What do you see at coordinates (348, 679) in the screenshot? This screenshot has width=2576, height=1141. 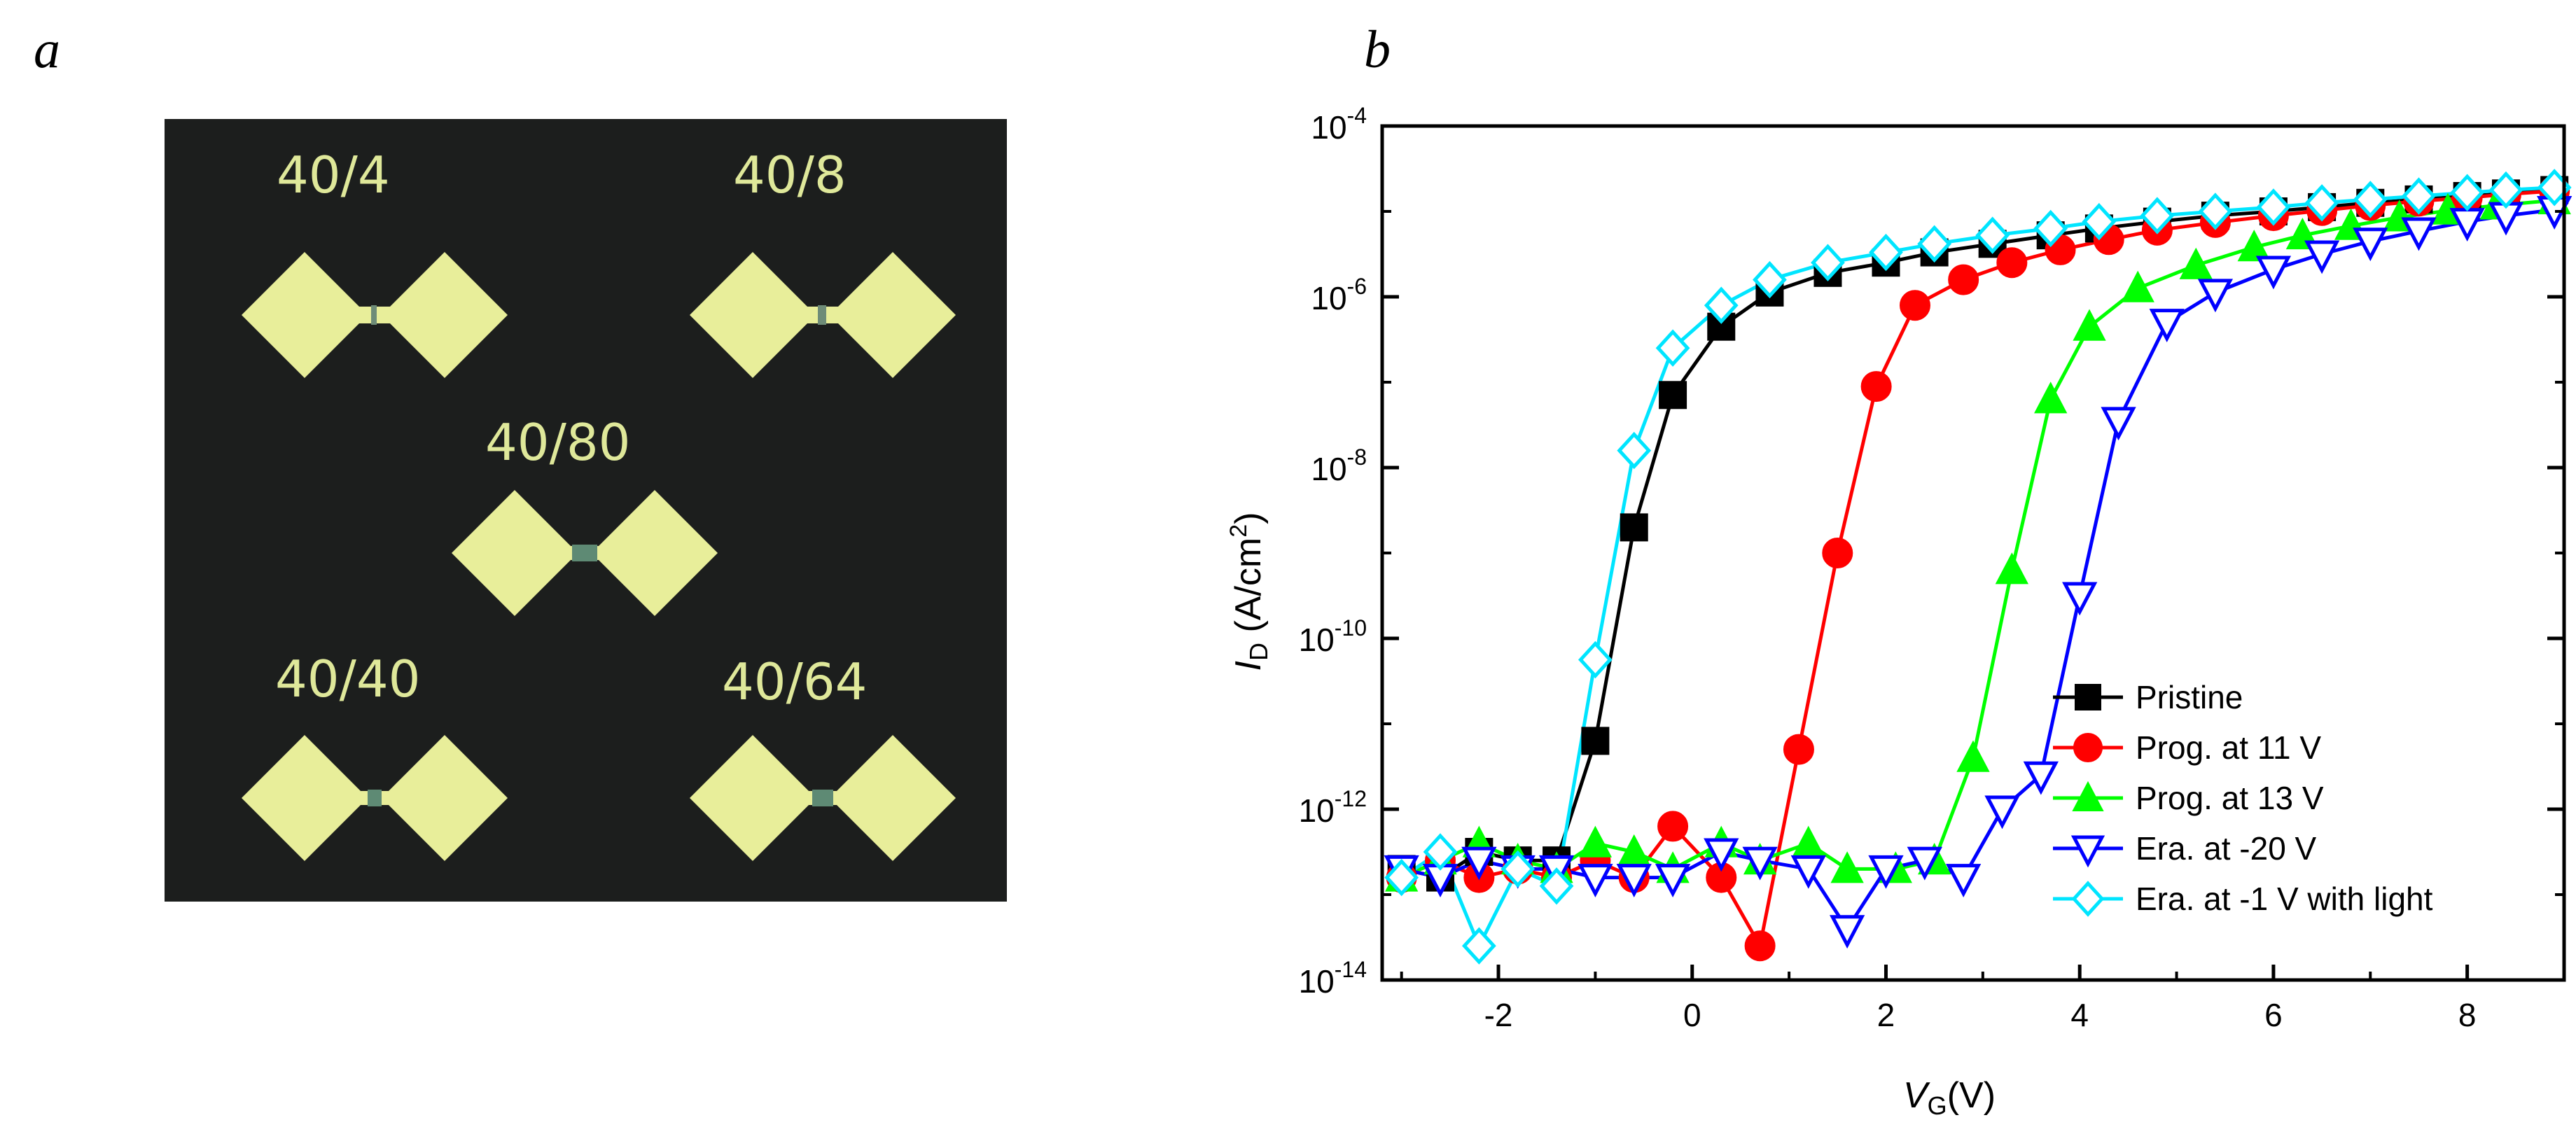 I see `device-label: 40/40` at bounding box center [348, 679].